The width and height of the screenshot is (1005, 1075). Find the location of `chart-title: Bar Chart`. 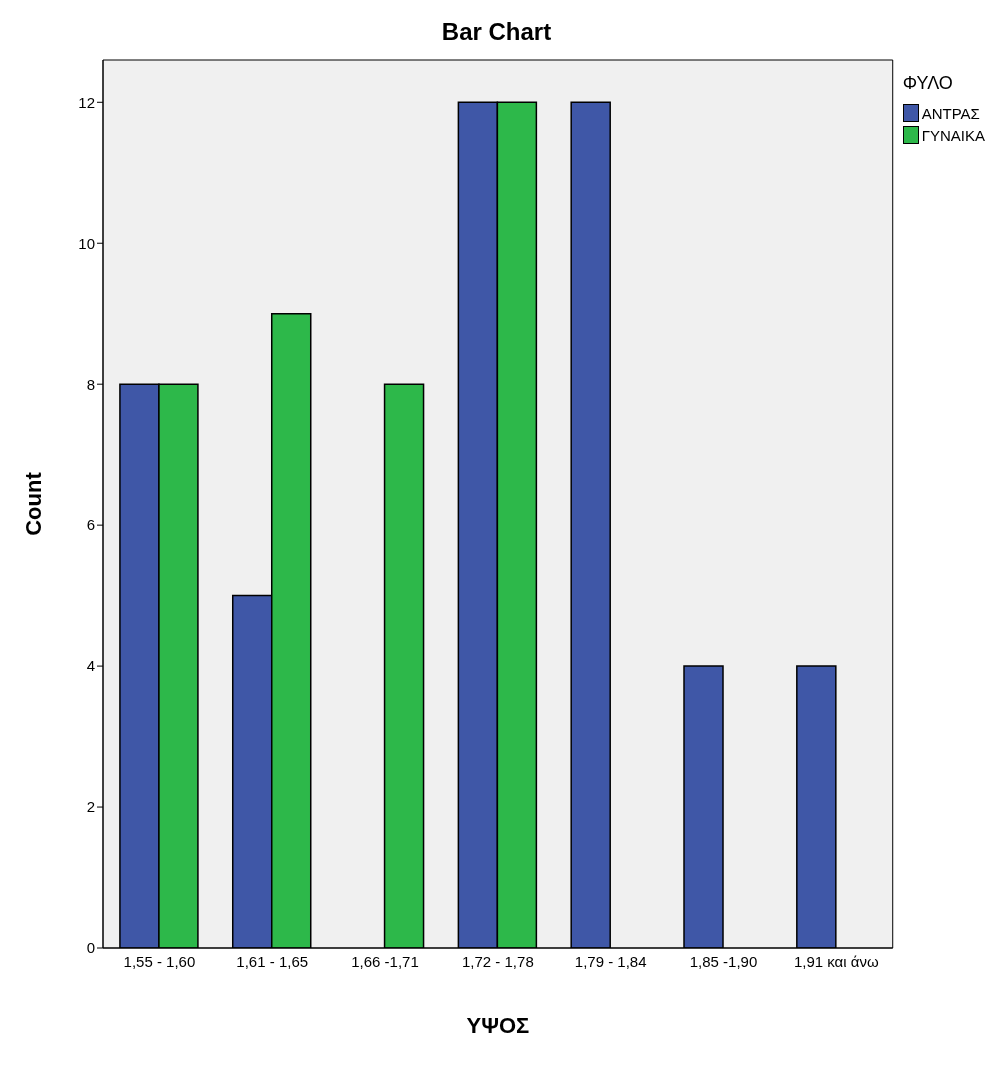

chart-title: Bar Chart is located at coordinates (496, 32).